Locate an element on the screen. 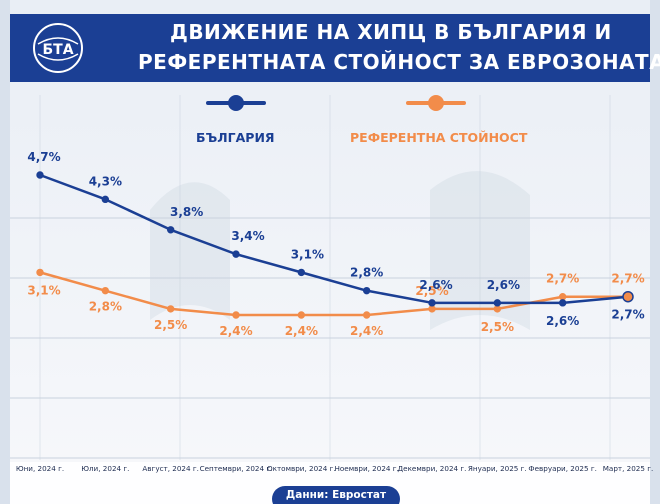 Image resolution: width=660 pixels, height=504 pixels. data-label: 4,3% is located at coordinates (105, 181).